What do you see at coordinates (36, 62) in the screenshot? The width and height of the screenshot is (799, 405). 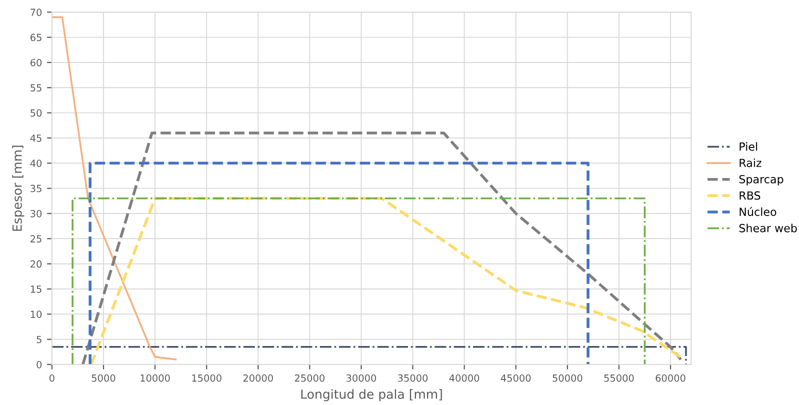 I see `y-tick-label: 60` at bounding box center [36, 62].